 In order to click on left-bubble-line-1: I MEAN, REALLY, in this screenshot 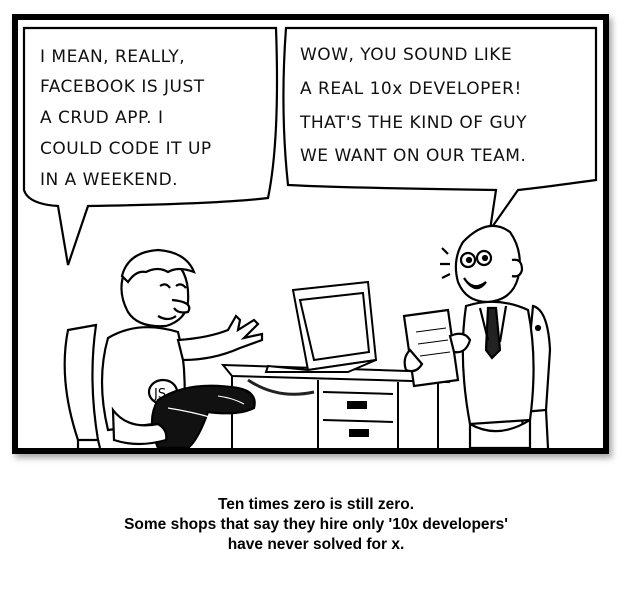, I will do `click(112, 57)`.